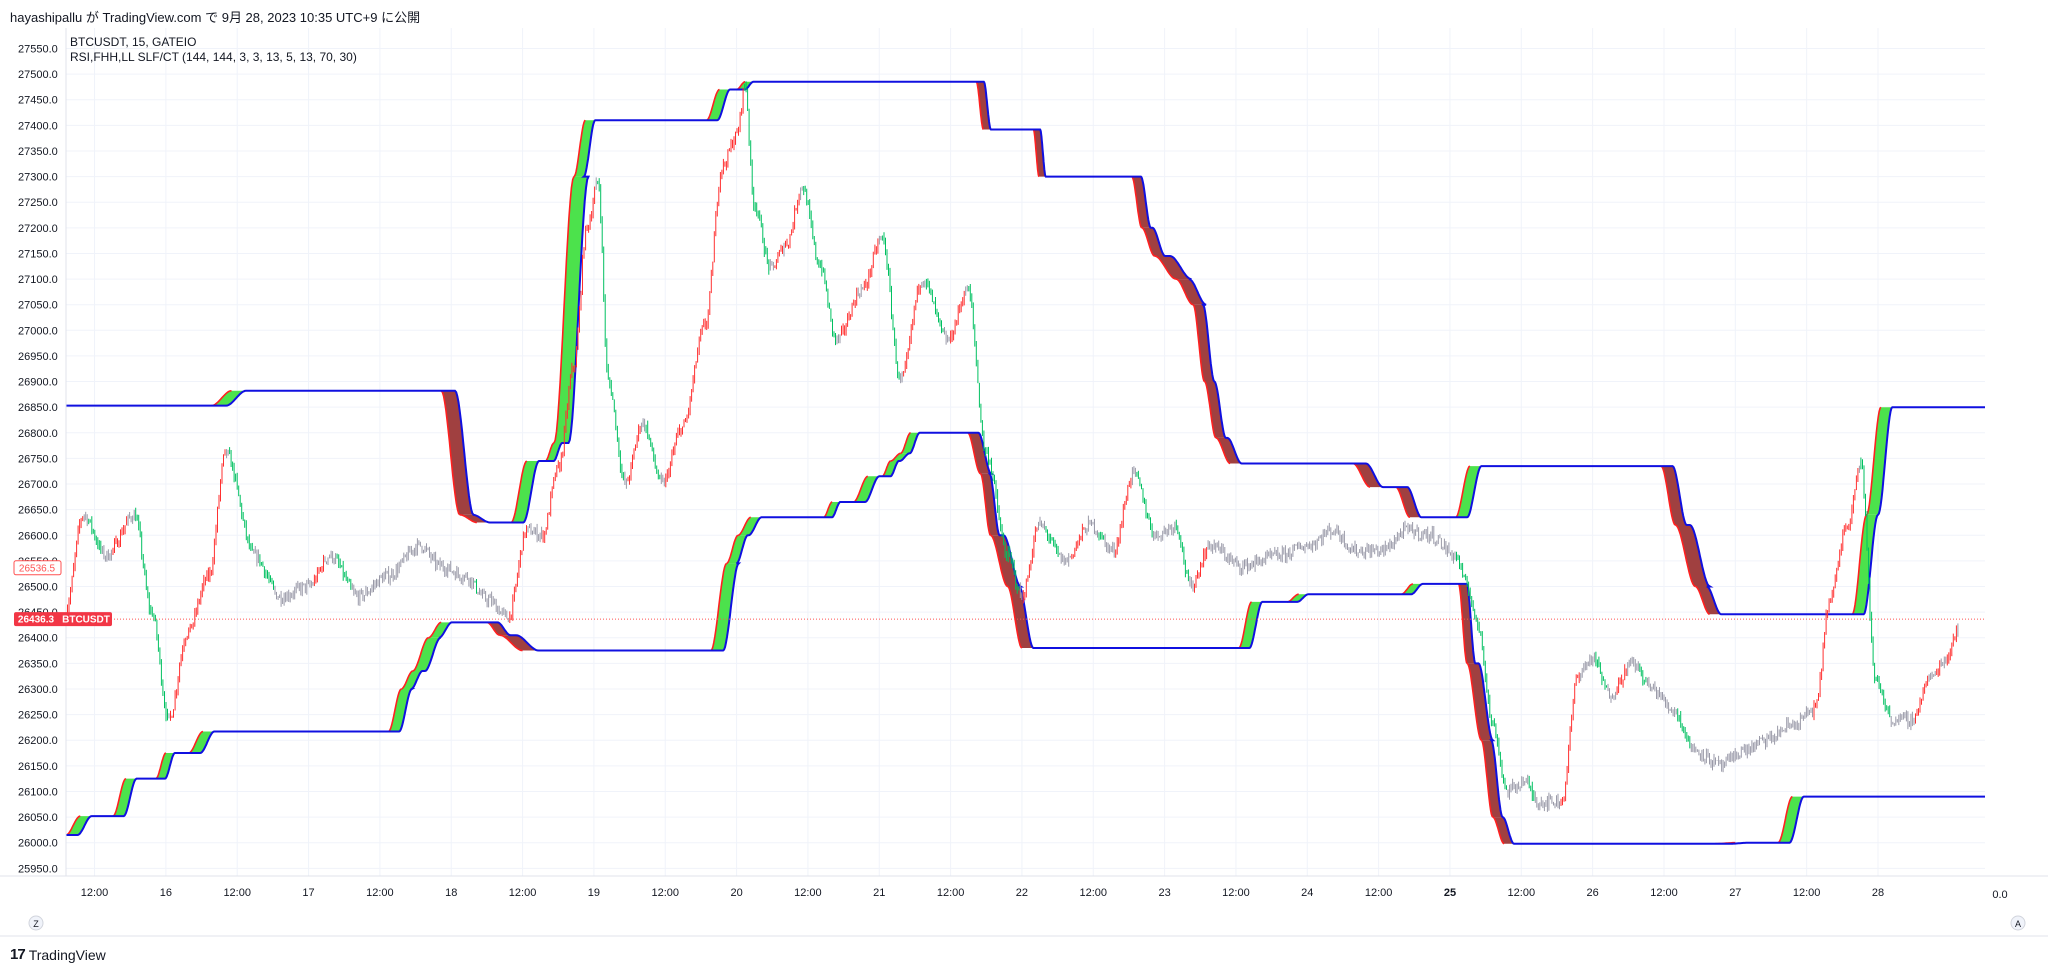 This screenshot has height=972, width=2048. Describe the element at coordinates (38, 767) in the screenshot. I see `y-tick-label: 26150.0` at that location.